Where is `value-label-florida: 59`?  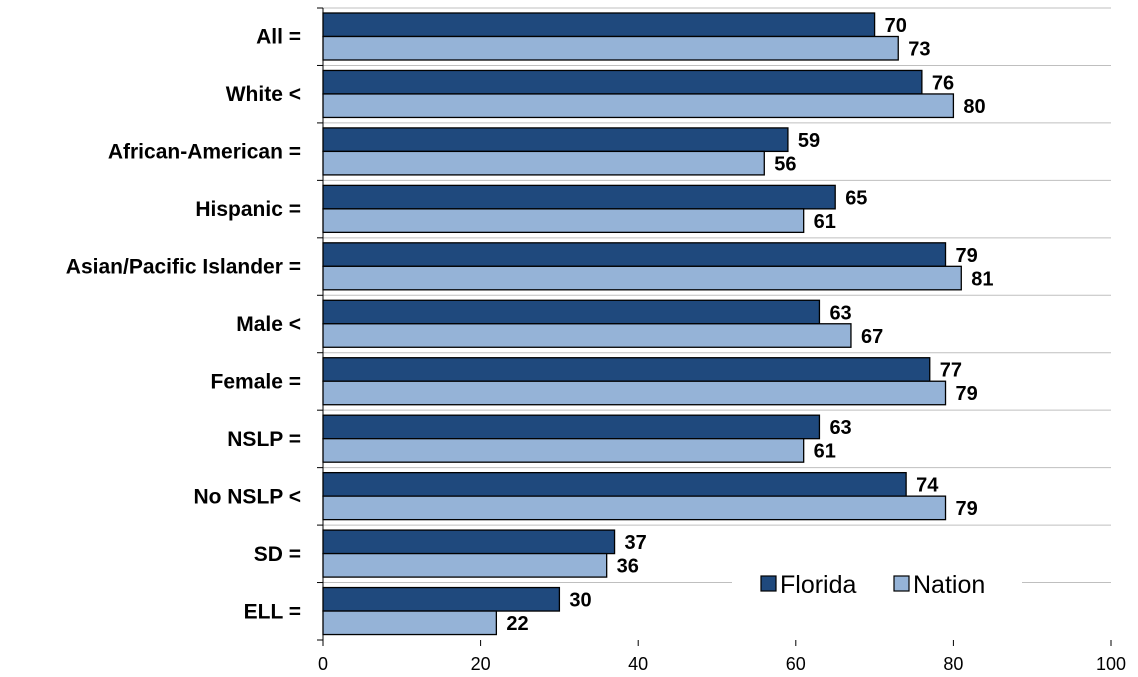 value-label-florida: 59 is located at coordinates (809, 141).